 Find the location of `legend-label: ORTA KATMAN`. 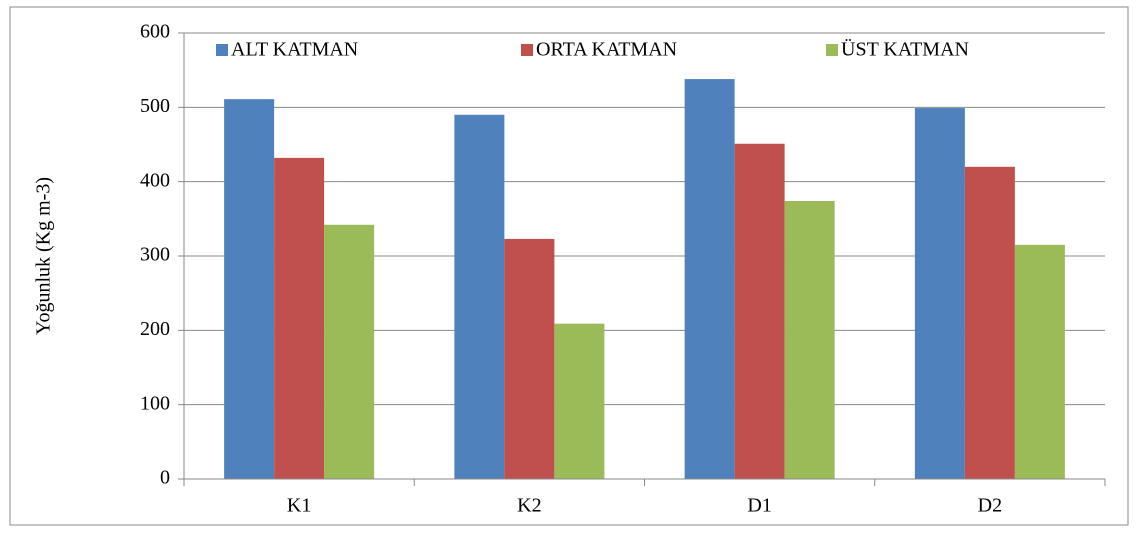

legend-label: ORTA KATMAN is located at coordinates (606, 50).